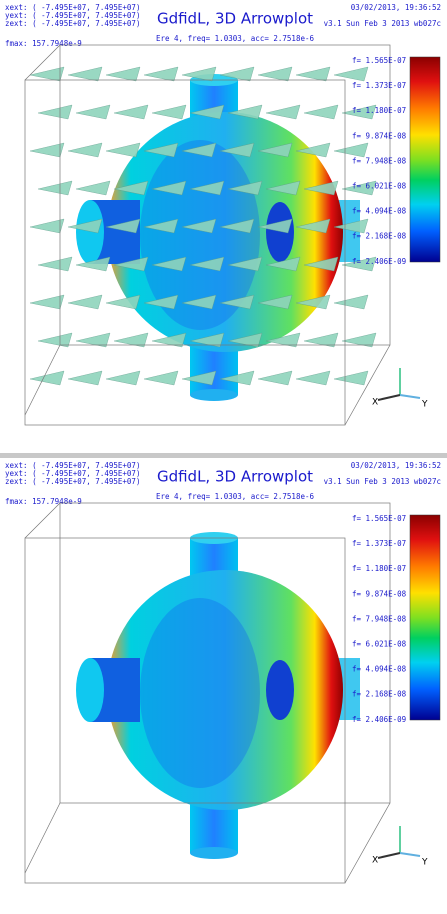  What do you see at coordinates (379, 719) in the screenshot?
I see `colorbar-label: f= 2.406E-09` at bounding box center [379, 719].